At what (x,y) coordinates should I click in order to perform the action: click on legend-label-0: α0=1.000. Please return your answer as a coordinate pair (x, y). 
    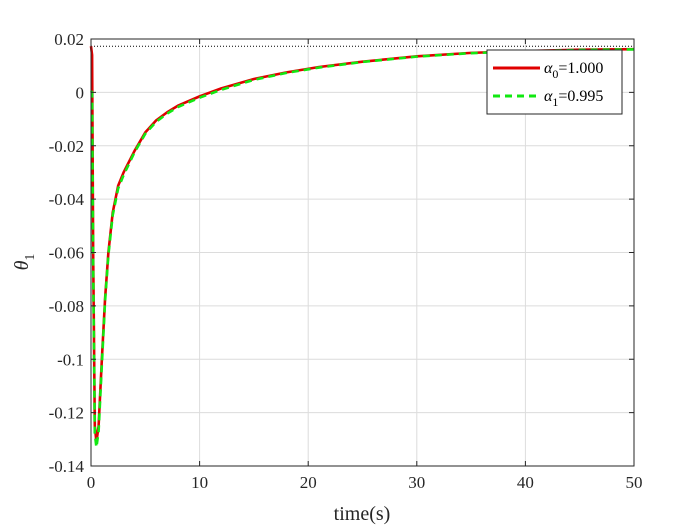
    Looking at the image, I should click on (573, 70).